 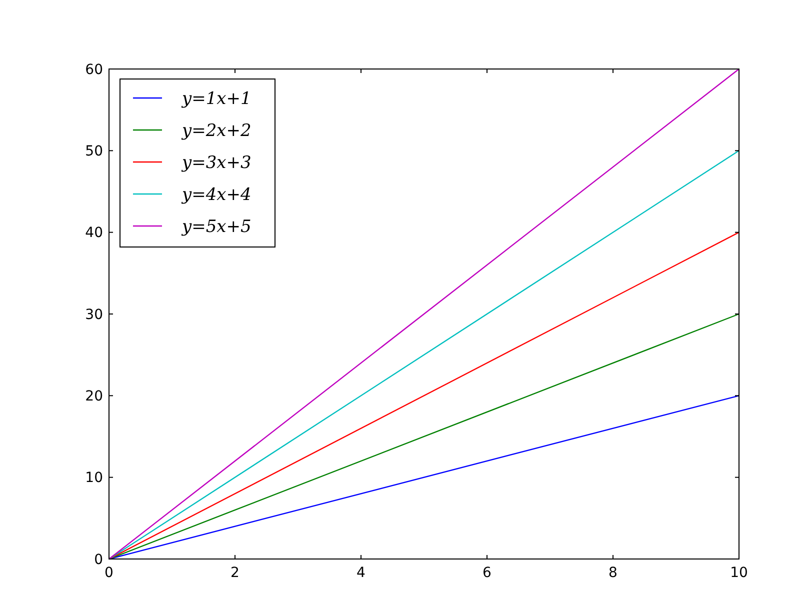 I want to click on legend-label: y=4x+4, so click(x=216, y=194).